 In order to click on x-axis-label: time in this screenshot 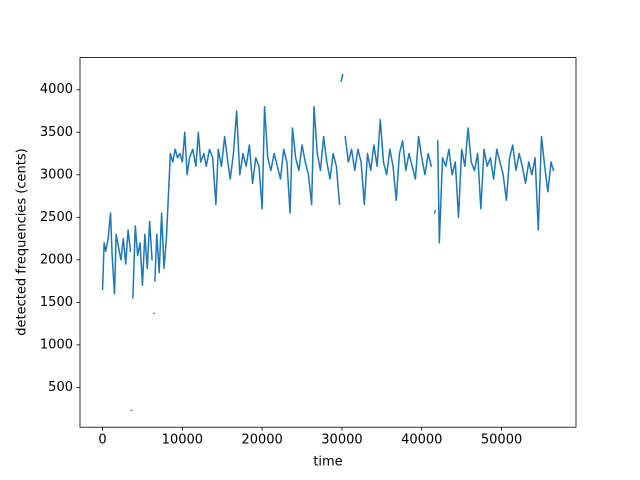, I will do `click(327, 462)`.